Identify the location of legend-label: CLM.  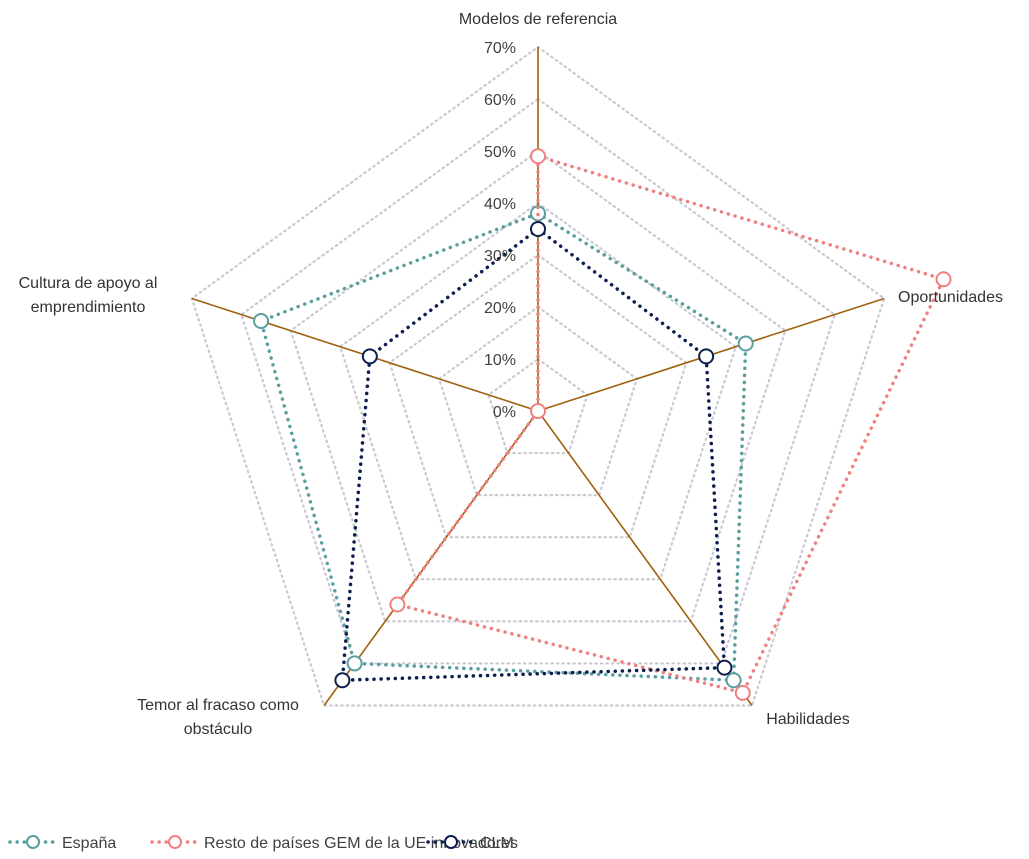
(497, 843).